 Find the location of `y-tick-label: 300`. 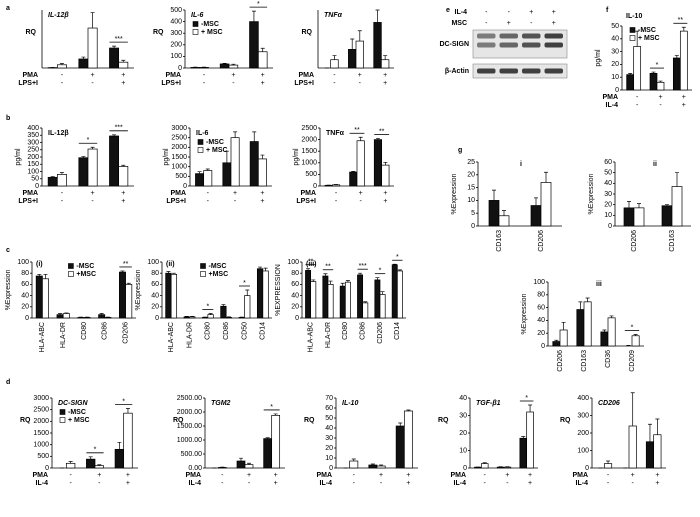

y-tick-label: 300 is located at coordinates (176, 33).